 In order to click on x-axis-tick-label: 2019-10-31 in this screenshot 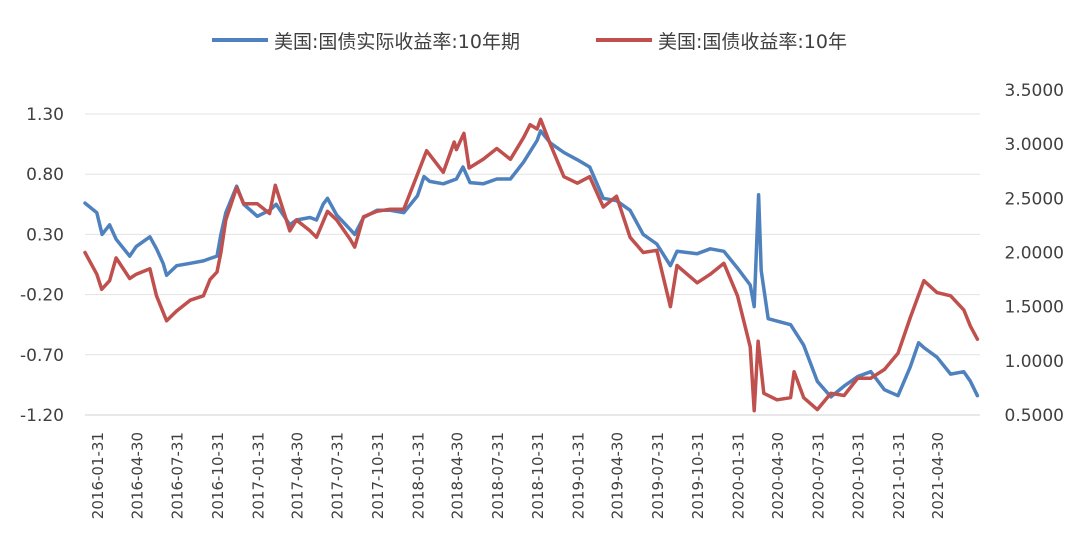, I will do `click(698, 475)`.